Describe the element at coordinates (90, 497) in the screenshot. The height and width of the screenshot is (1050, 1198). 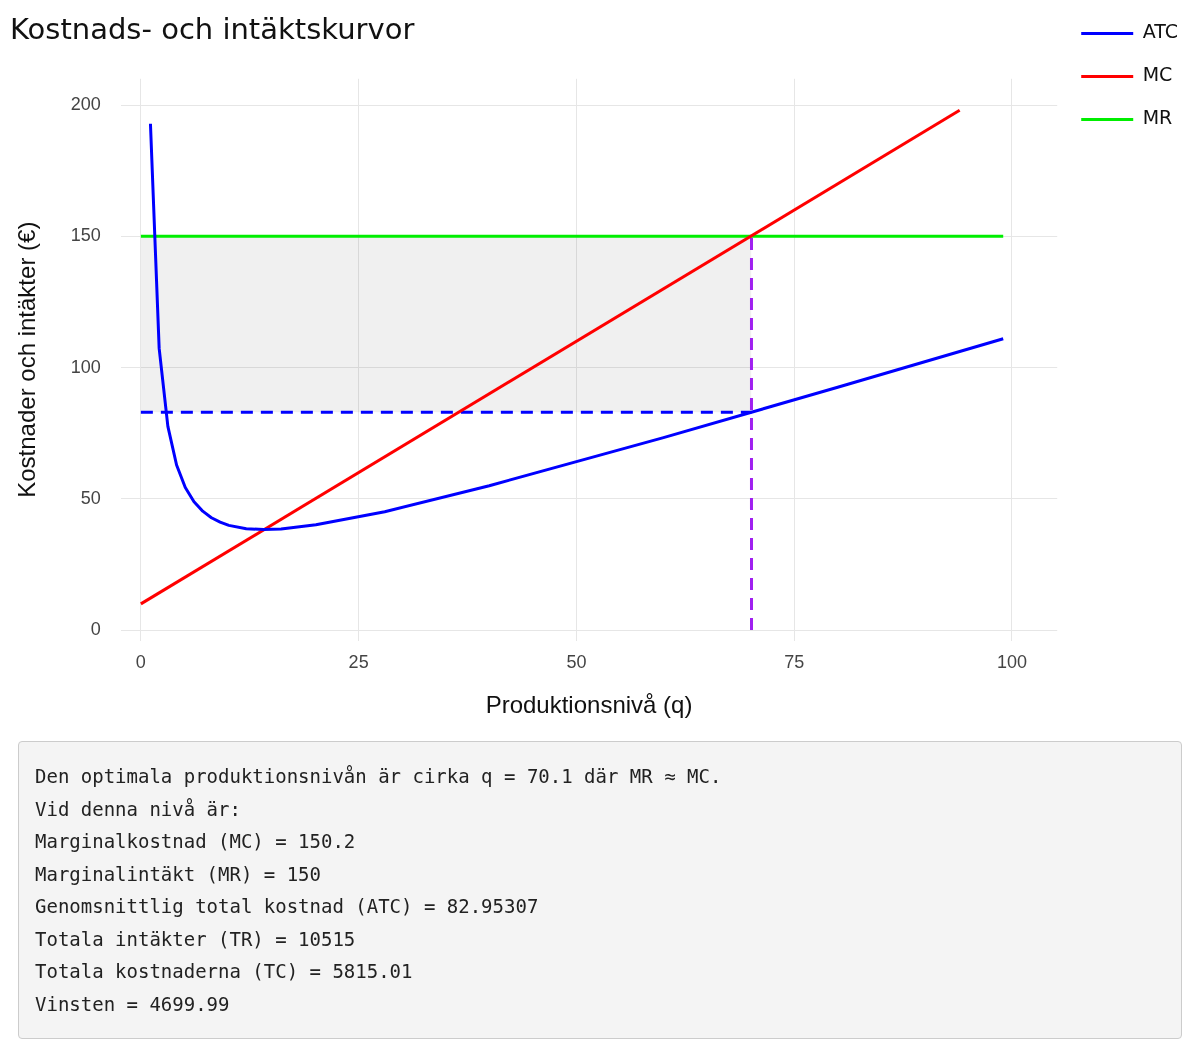
I see `y-tick-label: 50` at that location.